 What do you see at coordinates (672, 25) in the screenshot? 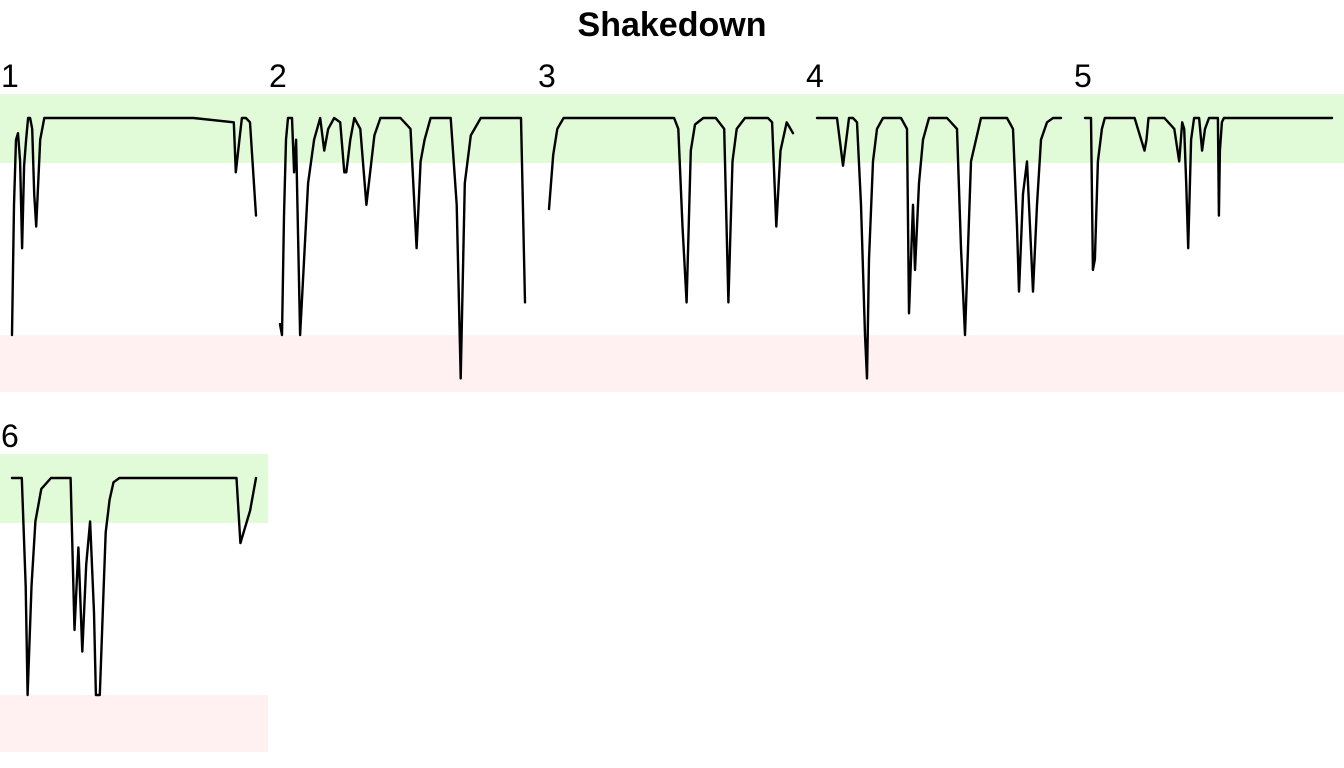
I see `chart-title: Shakedown` at bounding box center [672, 25].